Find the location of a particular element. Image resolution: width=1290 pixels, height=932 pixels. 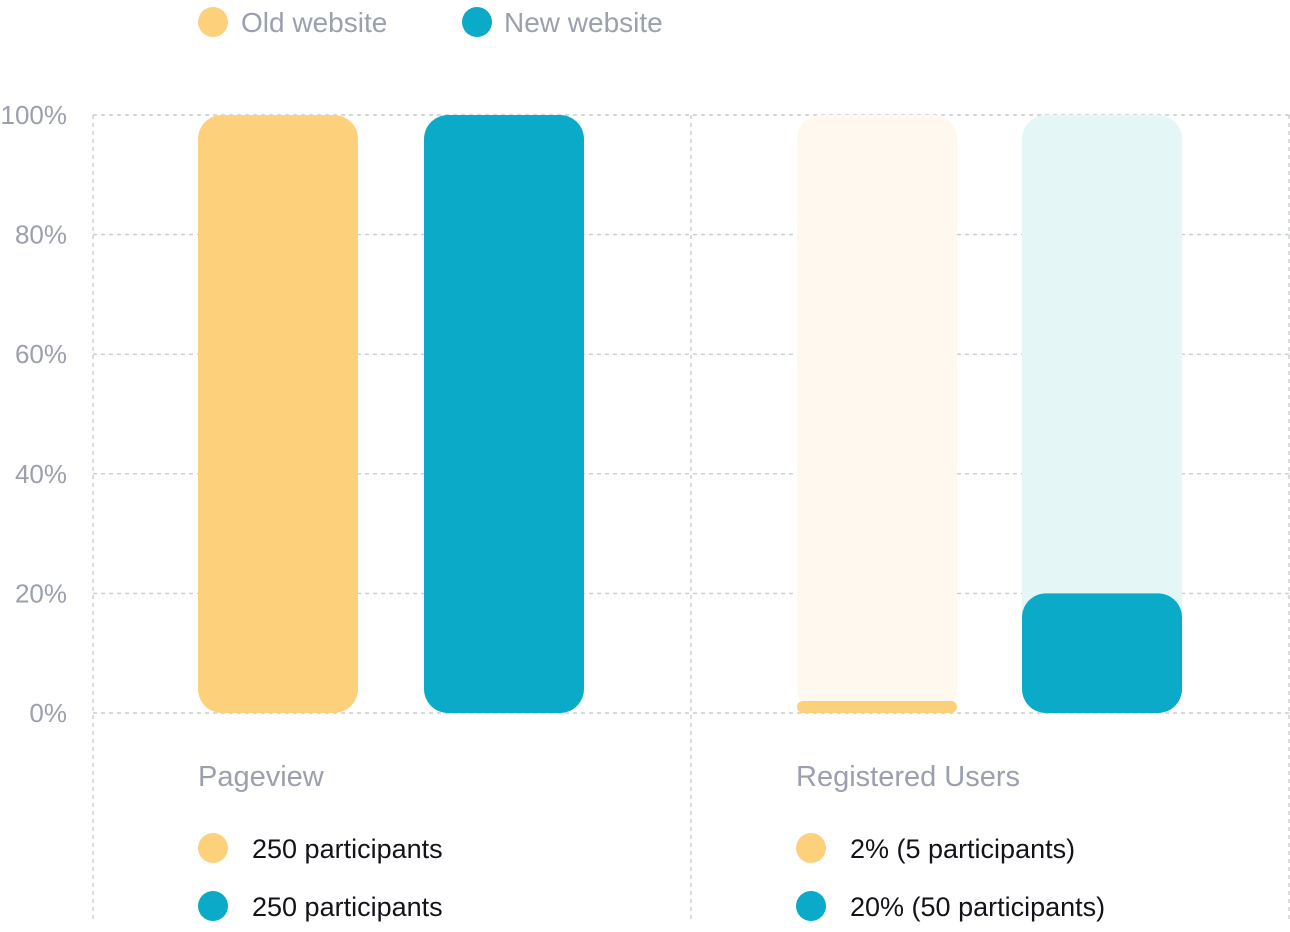

legend-swatch-old-website-icon is located at coordinates (213, 22).